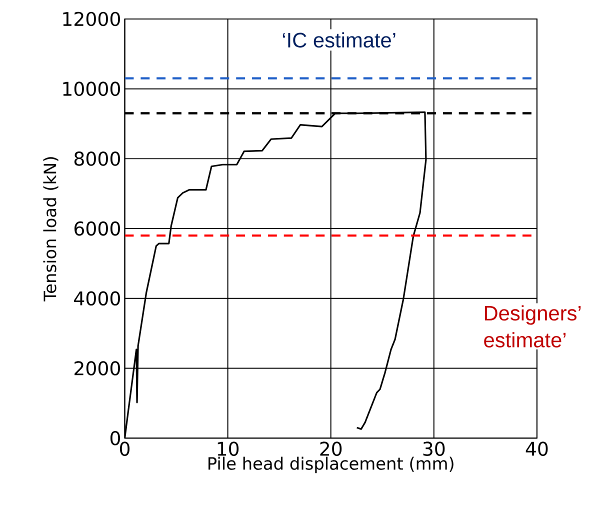 This screenshot has width=607, height=511. I want to click on y-tick-label: 2000, so click(97, 368).